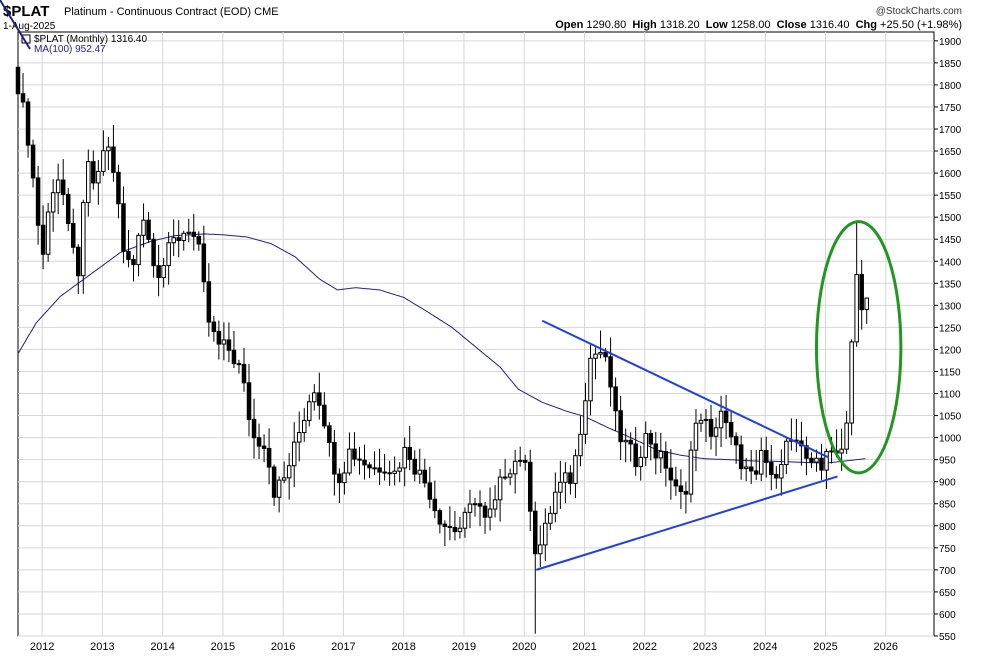  Describe the element at coordinates (950, 240) in the screenshot. I see `y-tick-label: 1450` at that location.